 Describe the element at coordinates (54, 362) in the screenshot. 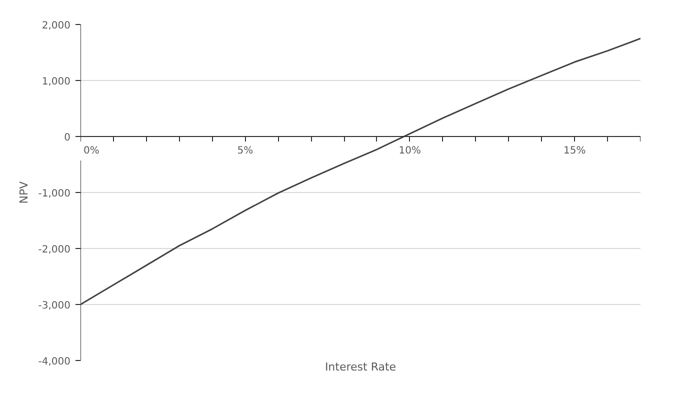

I see `y-tick-label: -4,000` at that location.